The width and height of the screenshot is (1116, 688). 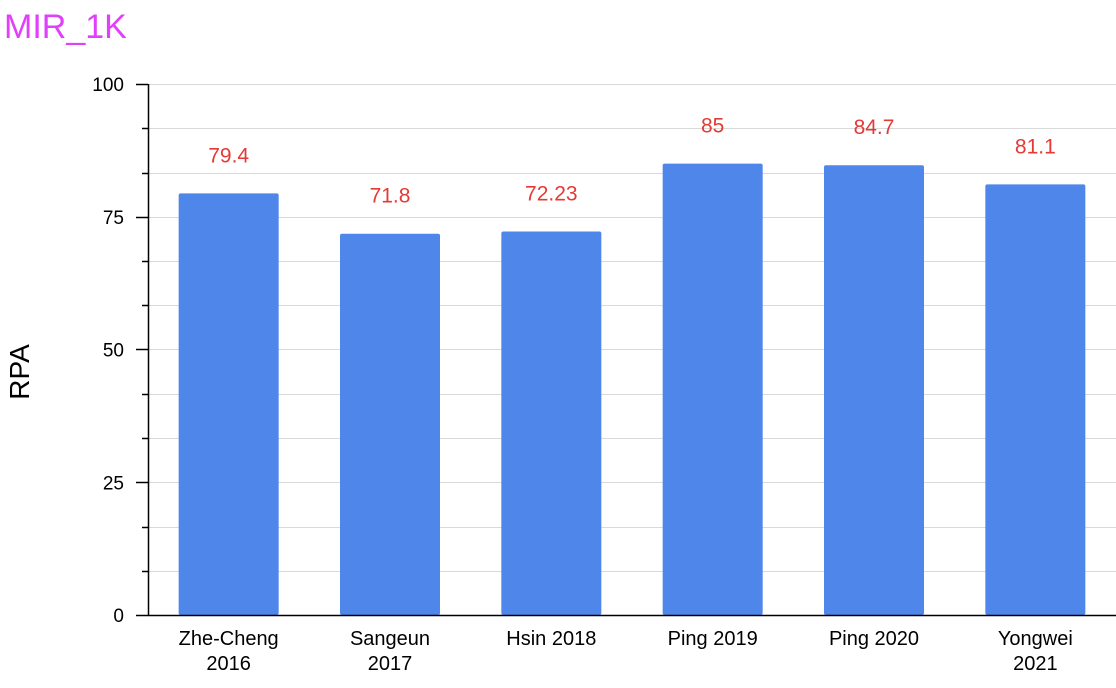 I want to click on x-tick-label: Yongwei 2021, so click(x=1035, y=651).